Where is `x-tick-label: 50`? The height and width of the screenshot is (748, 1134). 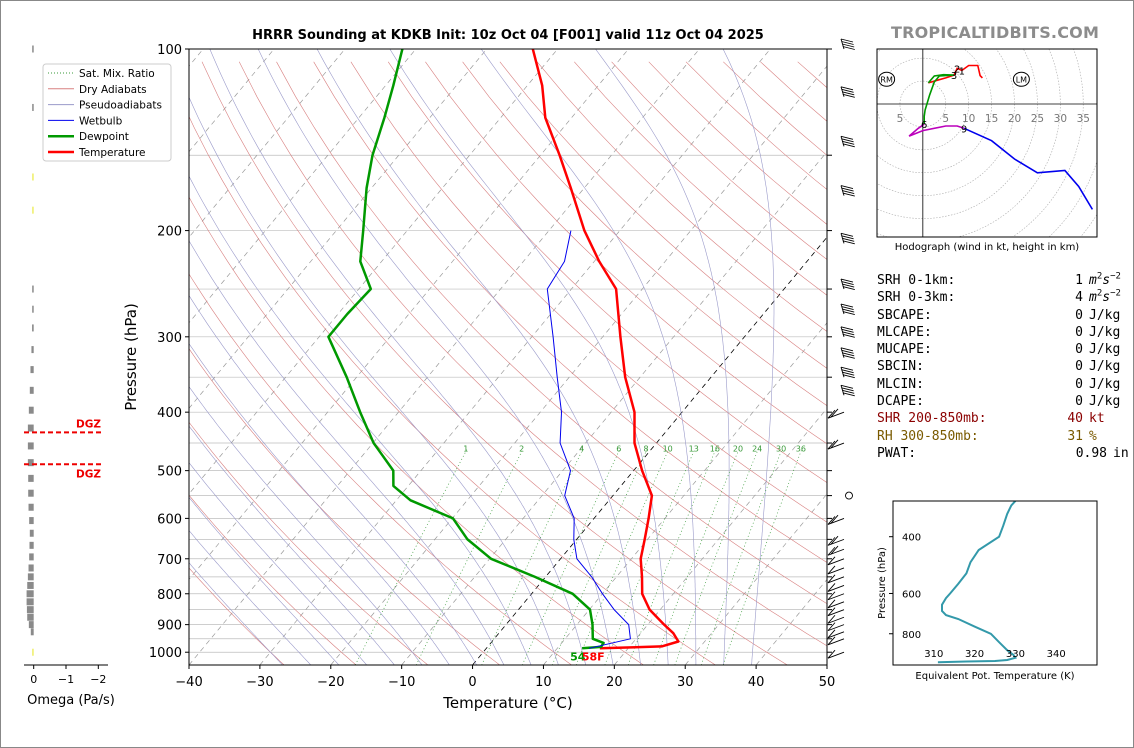 x-tick-label: 50 is located at coordinates (827, 682).